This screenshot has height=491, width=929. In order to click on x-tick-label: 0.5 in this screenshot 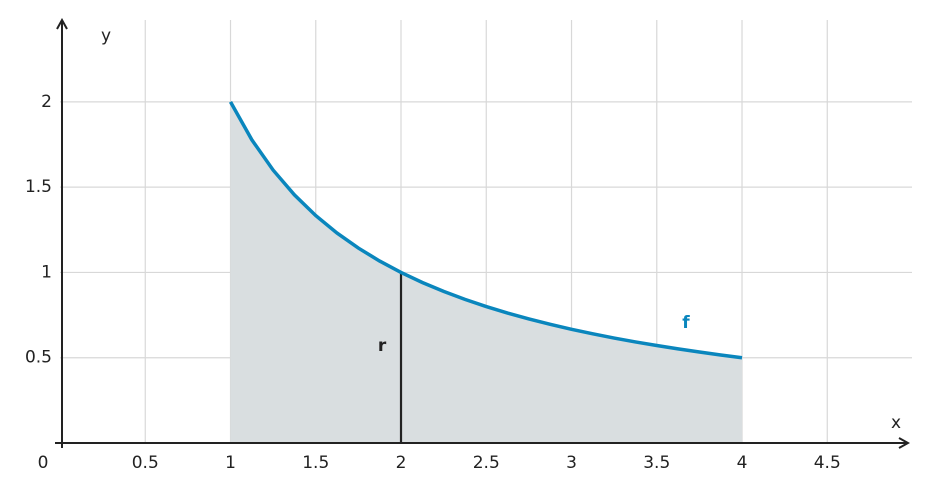, I will do `click(145, 463)`.